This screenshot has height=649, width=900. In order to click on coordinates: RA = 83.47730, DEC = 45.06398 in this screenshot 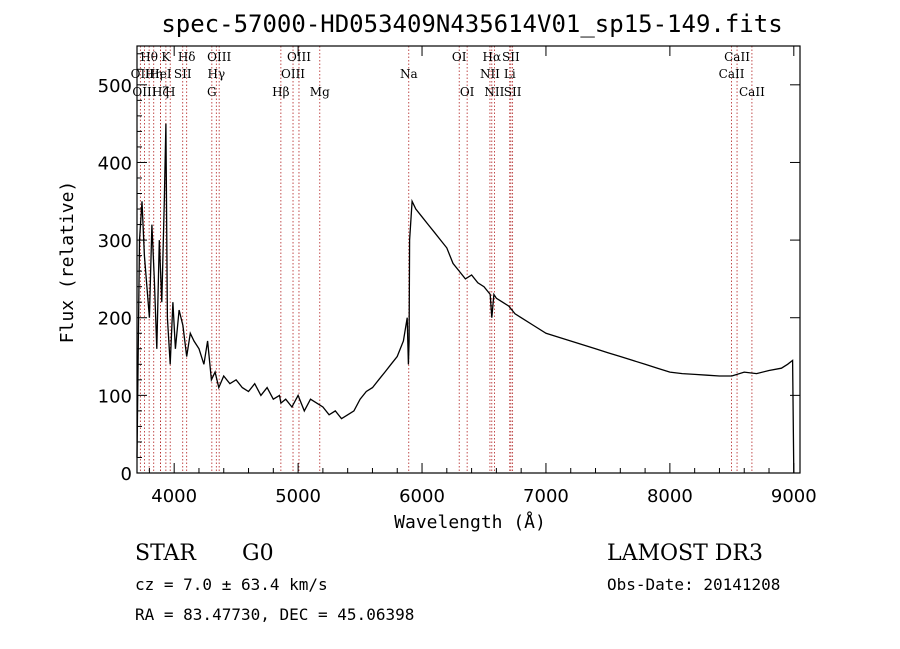, I will do `click(274, 614)`.